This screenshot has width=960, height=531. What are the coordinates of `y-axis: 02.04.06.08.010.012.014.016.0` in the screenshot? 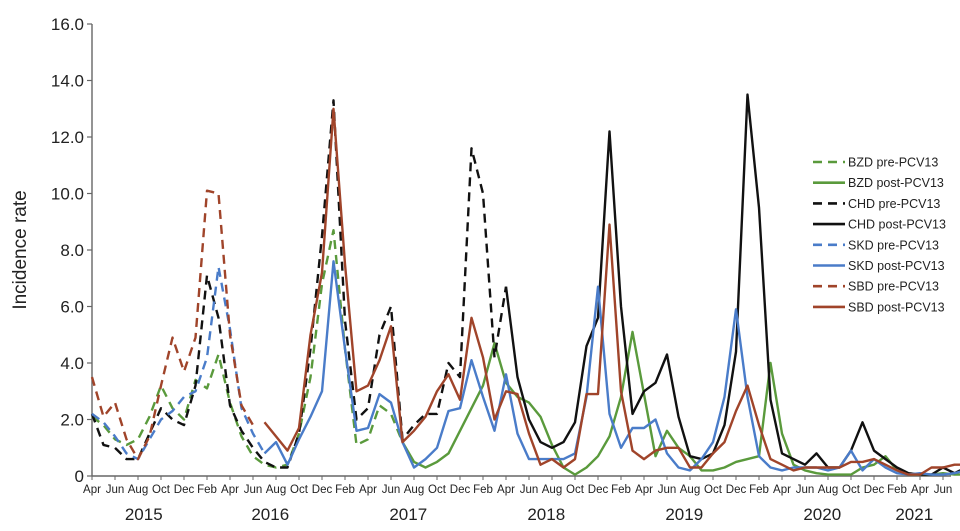 It's located at (71, 250).